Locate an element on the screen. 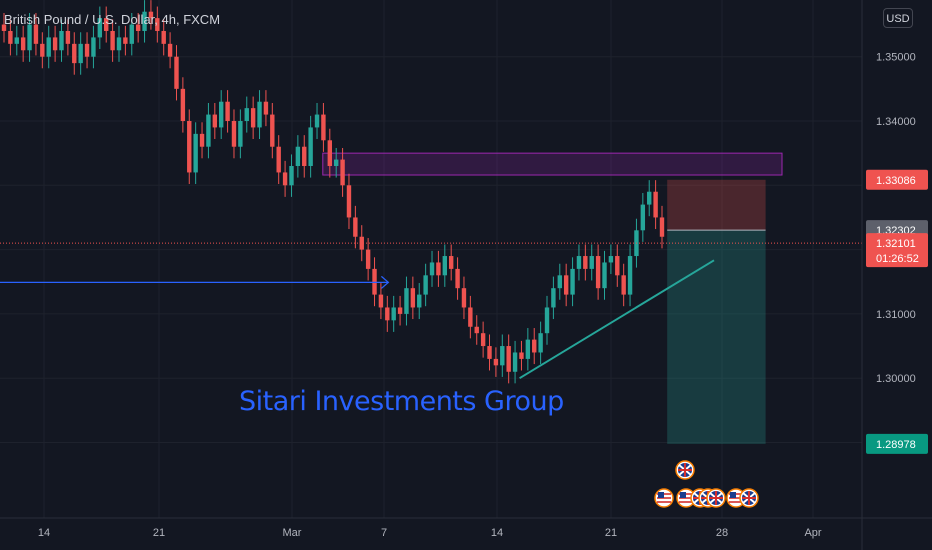 The width and height of the screenshot is (932, 550). resistance-zone is located at coordinates (552, 164).